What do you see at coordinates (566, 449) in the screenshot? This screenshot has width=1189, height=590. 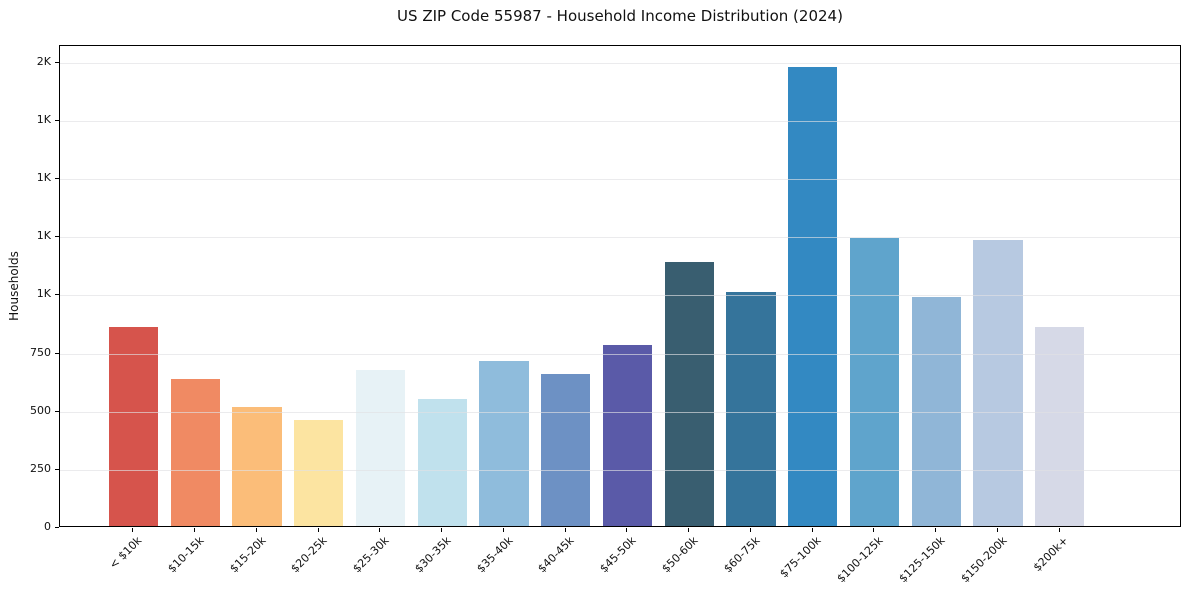 I see `bar-$40-45k` at bounding box center [566, 449].